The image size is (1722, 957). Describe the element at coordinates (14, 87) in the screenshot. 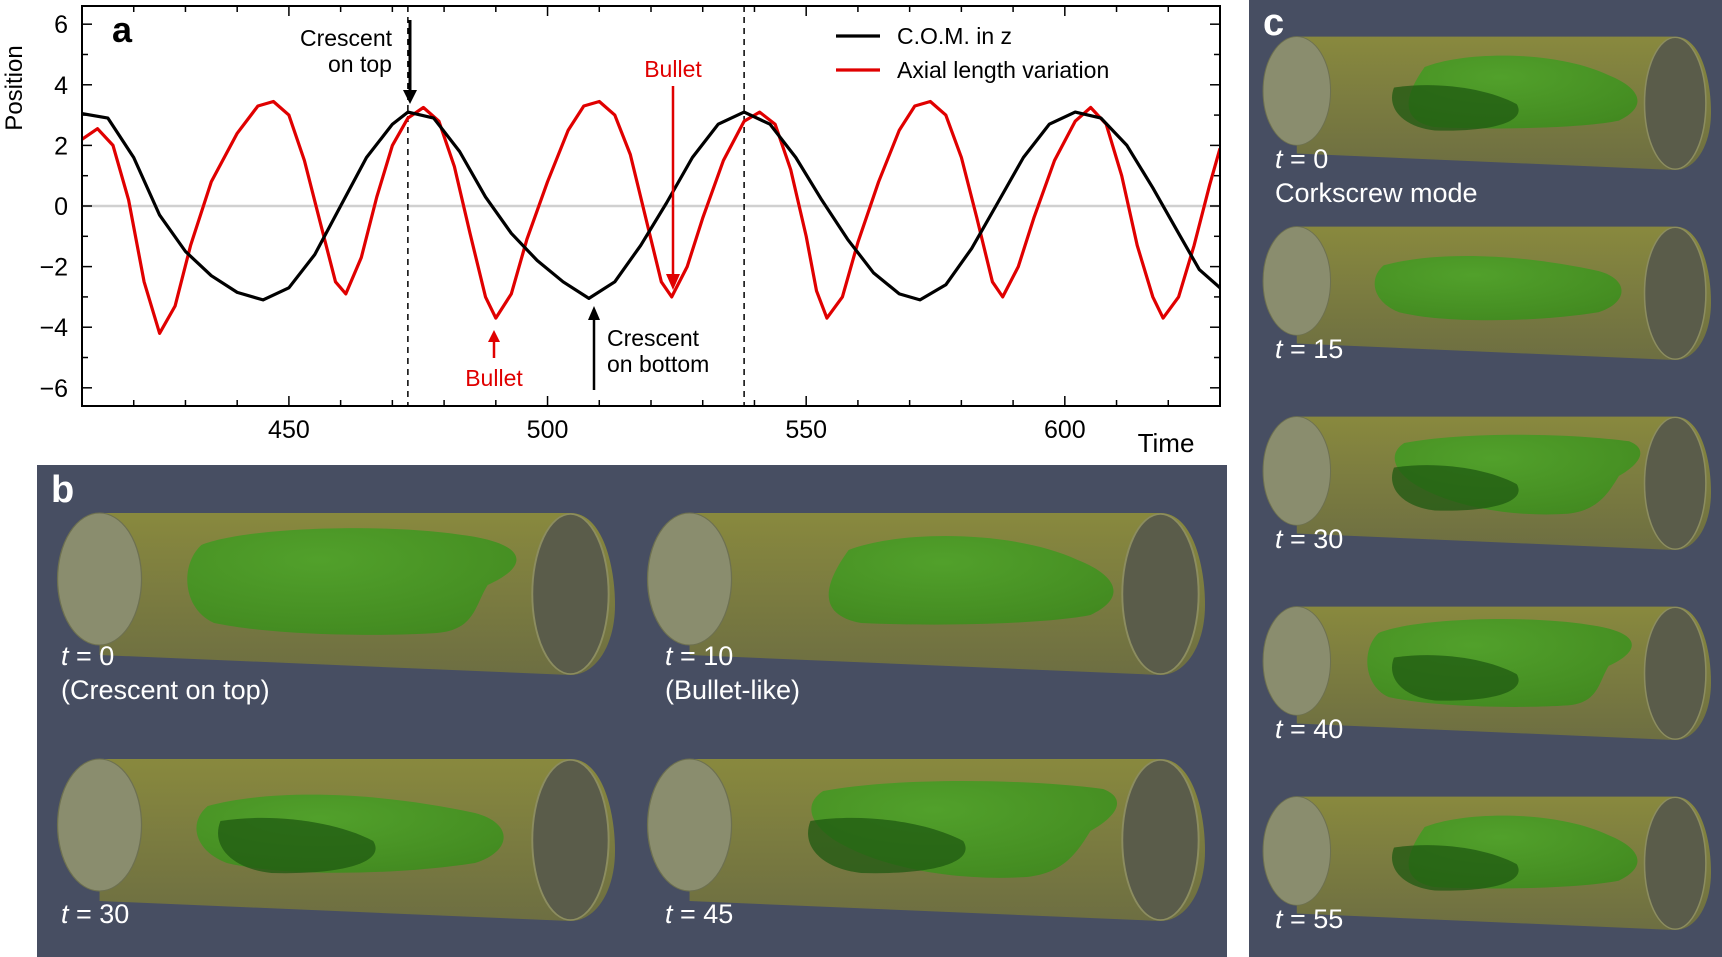

I see `y-axis-label: Position` at that location.